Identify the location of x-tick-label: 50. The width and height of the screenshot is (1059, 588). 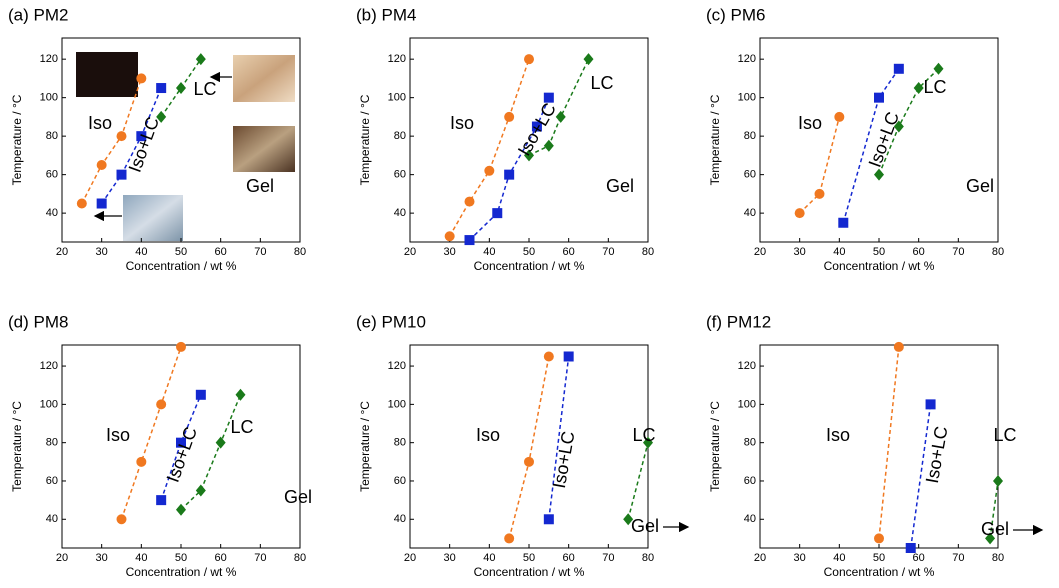
(879, 558).